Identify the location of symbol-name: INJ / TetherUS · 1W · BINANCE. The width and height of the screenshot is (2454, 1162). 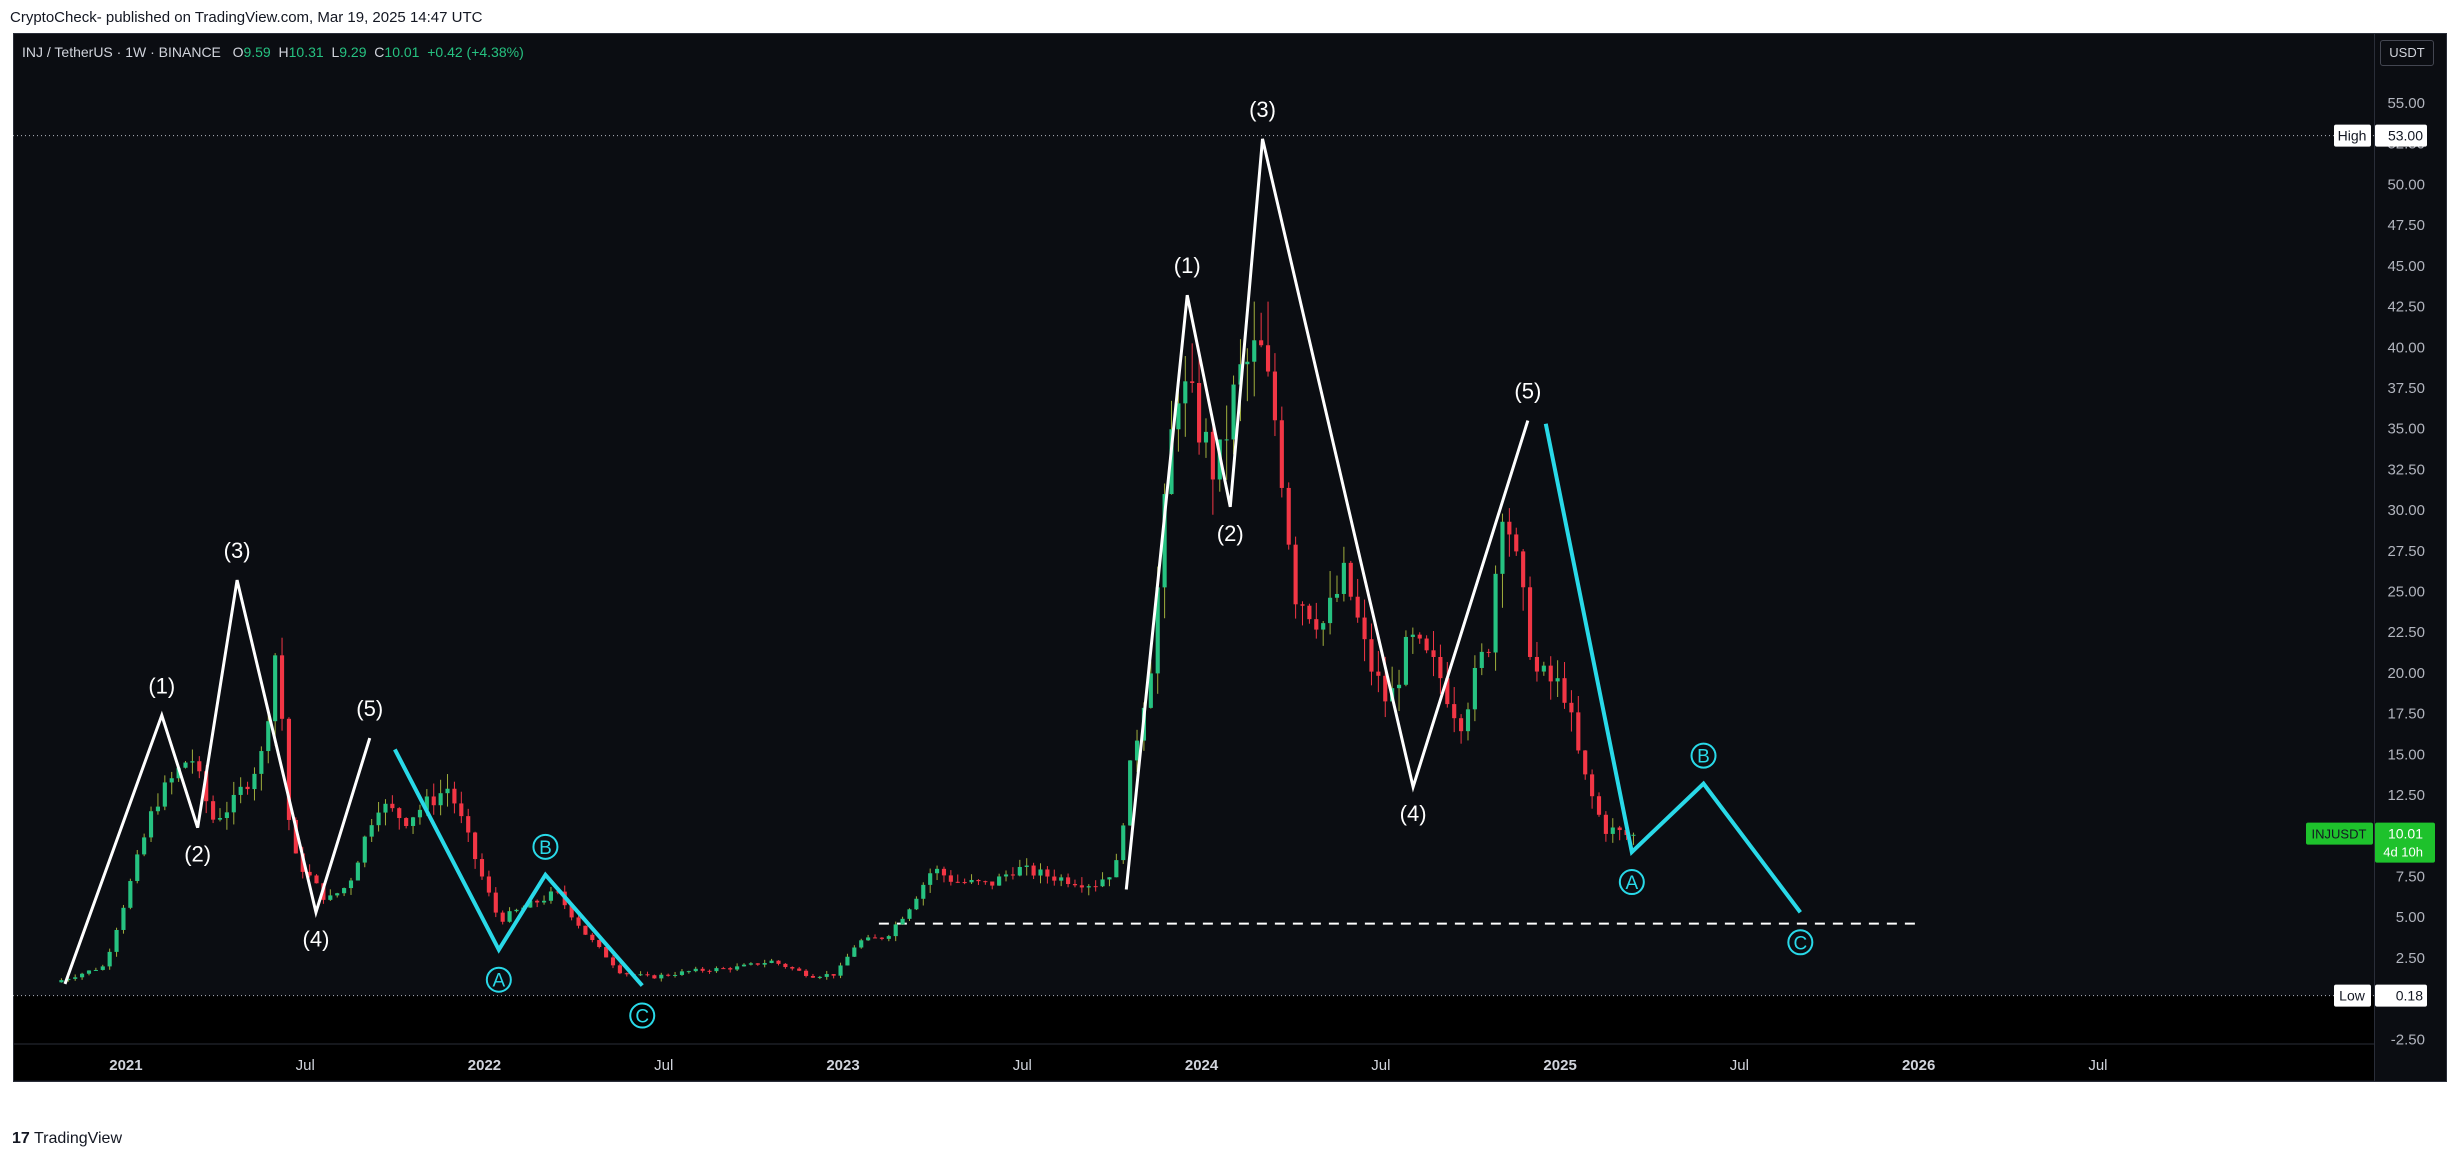
(121, 52).